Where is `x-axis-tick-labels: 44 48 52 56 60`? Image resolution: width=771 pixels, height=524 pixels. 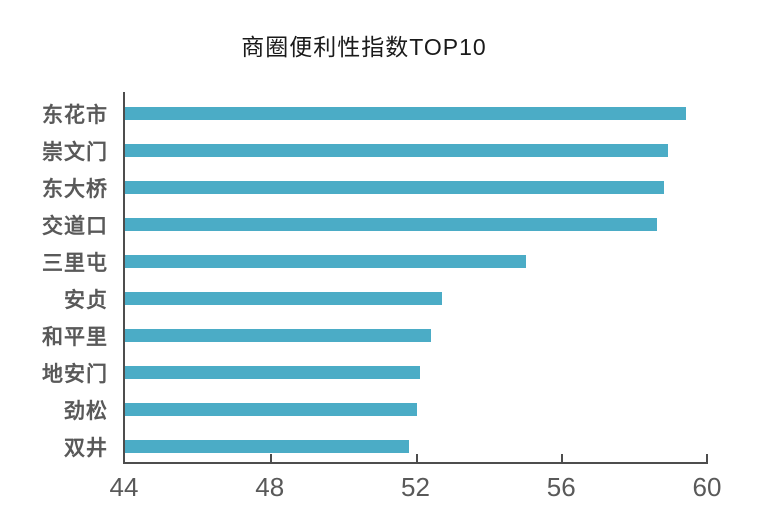 x-axis-tick-labels: 44 48 52 56 60 is located at coordinates (385, 488).